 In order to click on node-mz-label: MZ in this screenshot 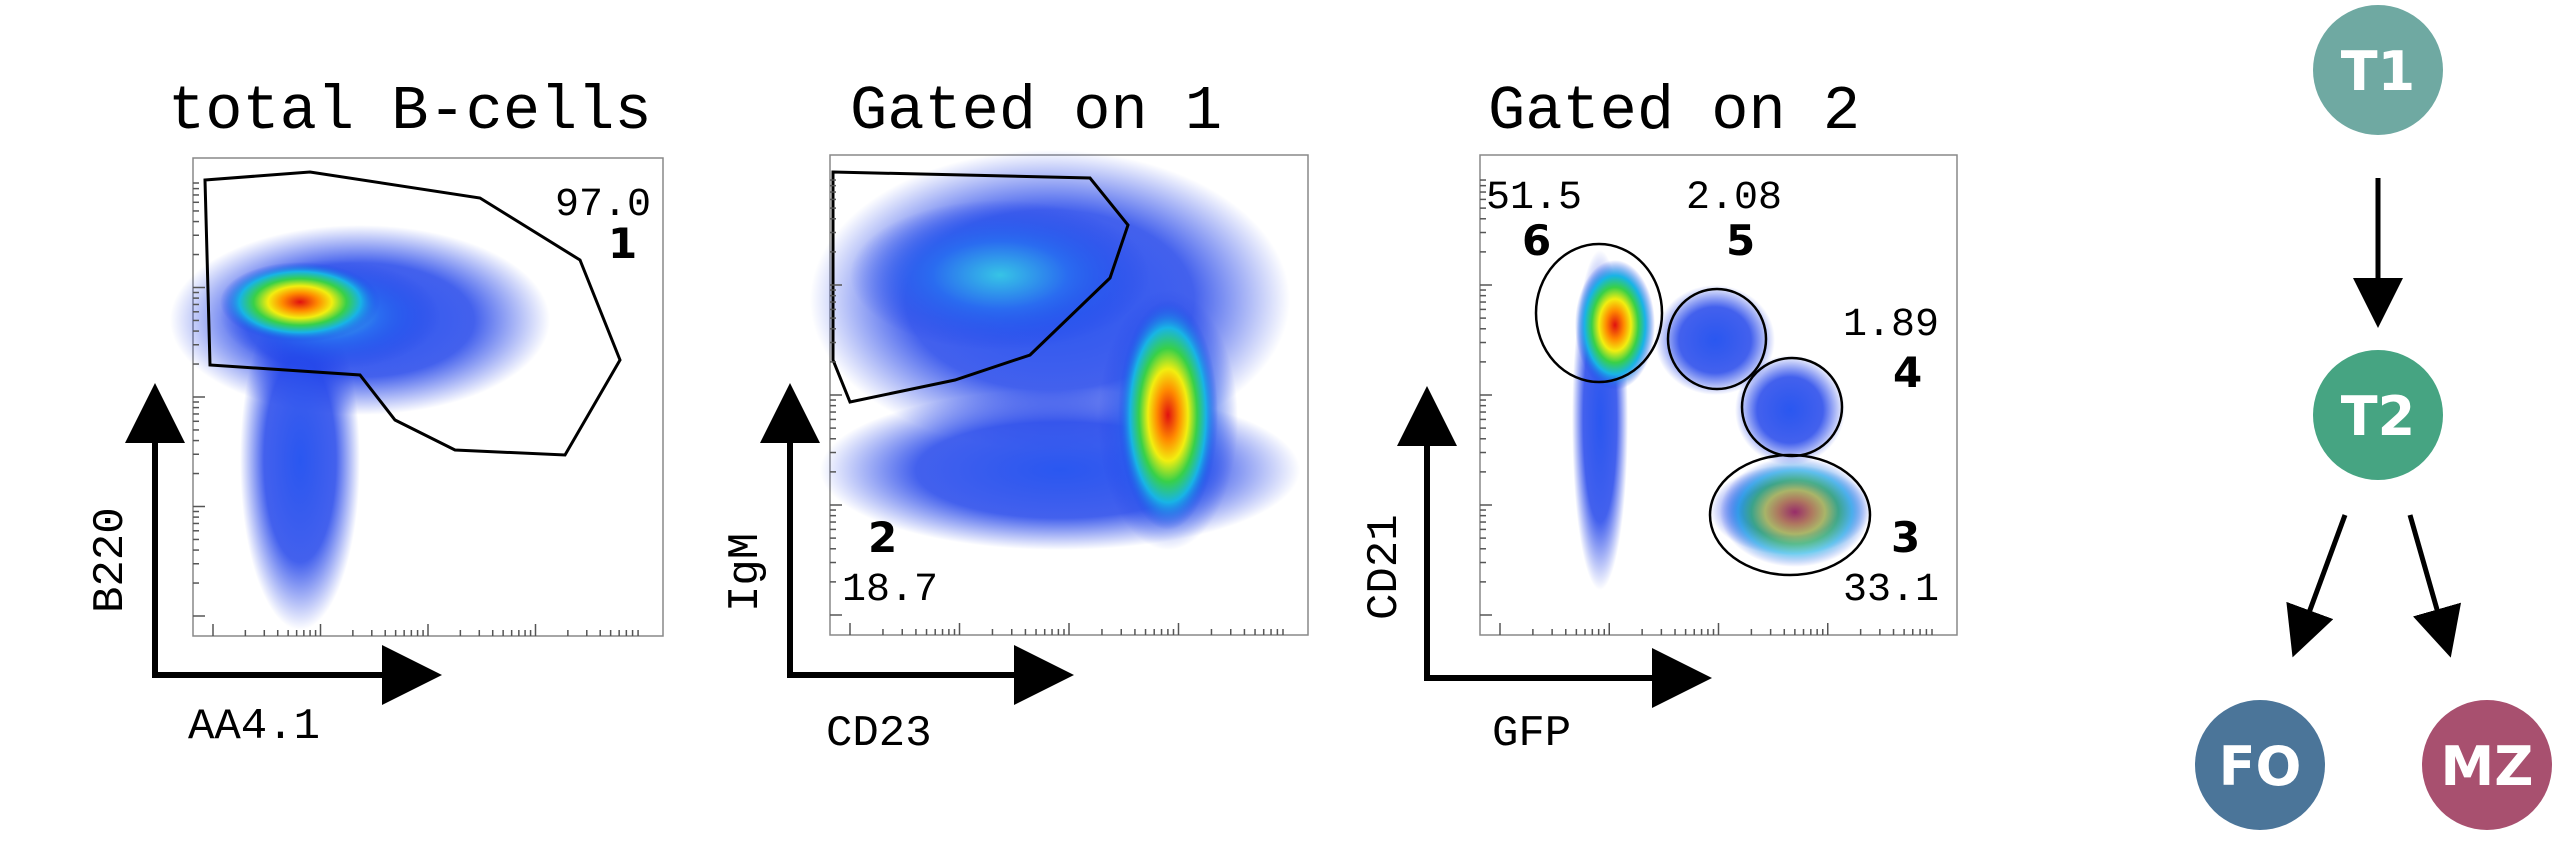, I will do `click(2487, 766)`.